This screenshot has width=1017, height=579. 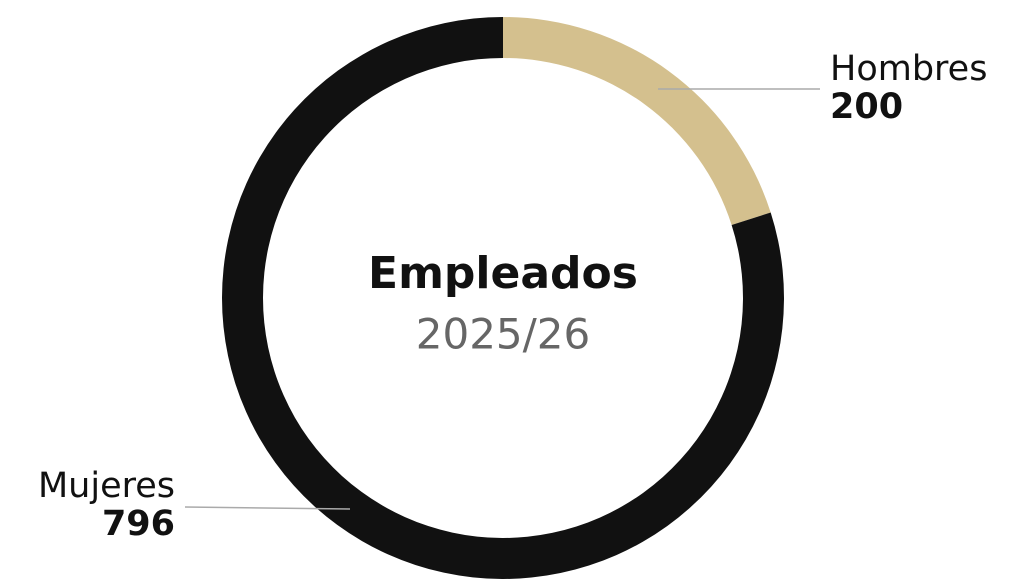 I want to click on legend-label: Mujeres, so click(x=106, y=486).